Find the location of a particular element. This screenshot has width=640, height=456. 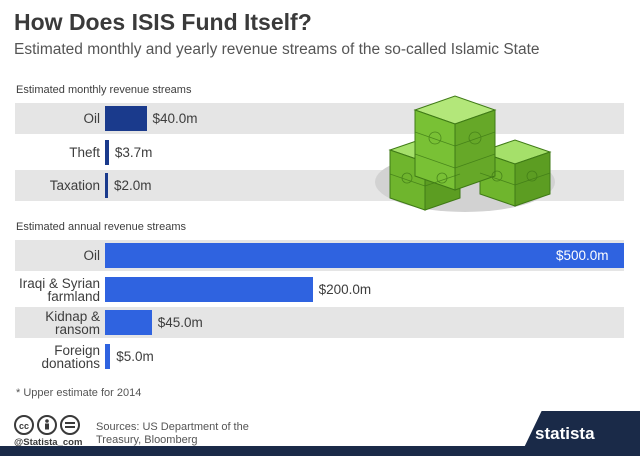

statista-brand: statista is located at coordinates (565, 433).